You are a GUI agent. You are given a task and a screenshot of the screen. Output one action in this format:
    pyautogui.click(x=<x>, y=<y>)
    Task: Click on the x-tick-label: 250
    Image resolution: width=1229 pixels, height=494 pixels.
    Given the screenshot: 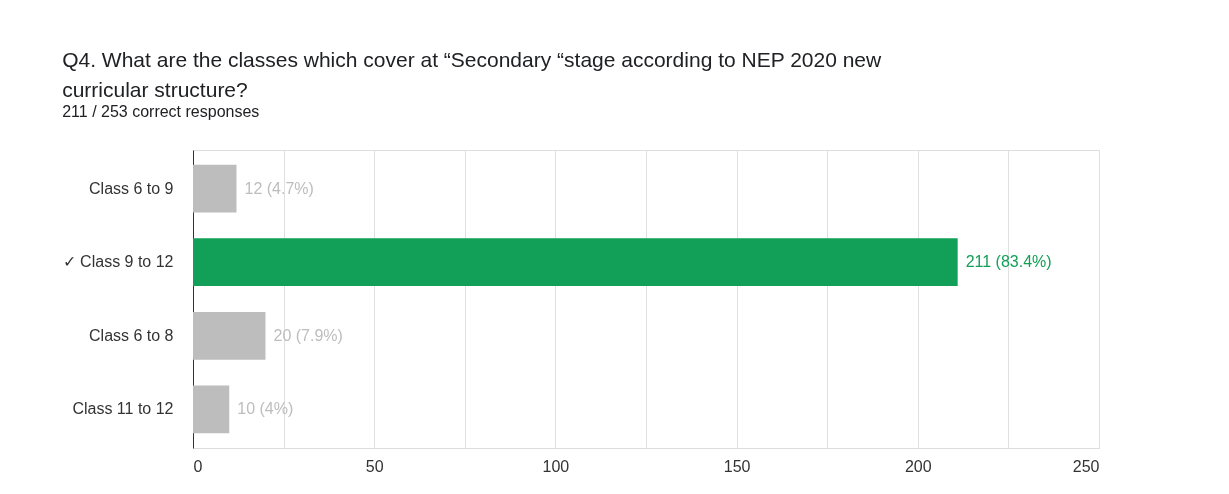 What is the action you would take?
    pyautogui.click(x=1086, y=466)
    